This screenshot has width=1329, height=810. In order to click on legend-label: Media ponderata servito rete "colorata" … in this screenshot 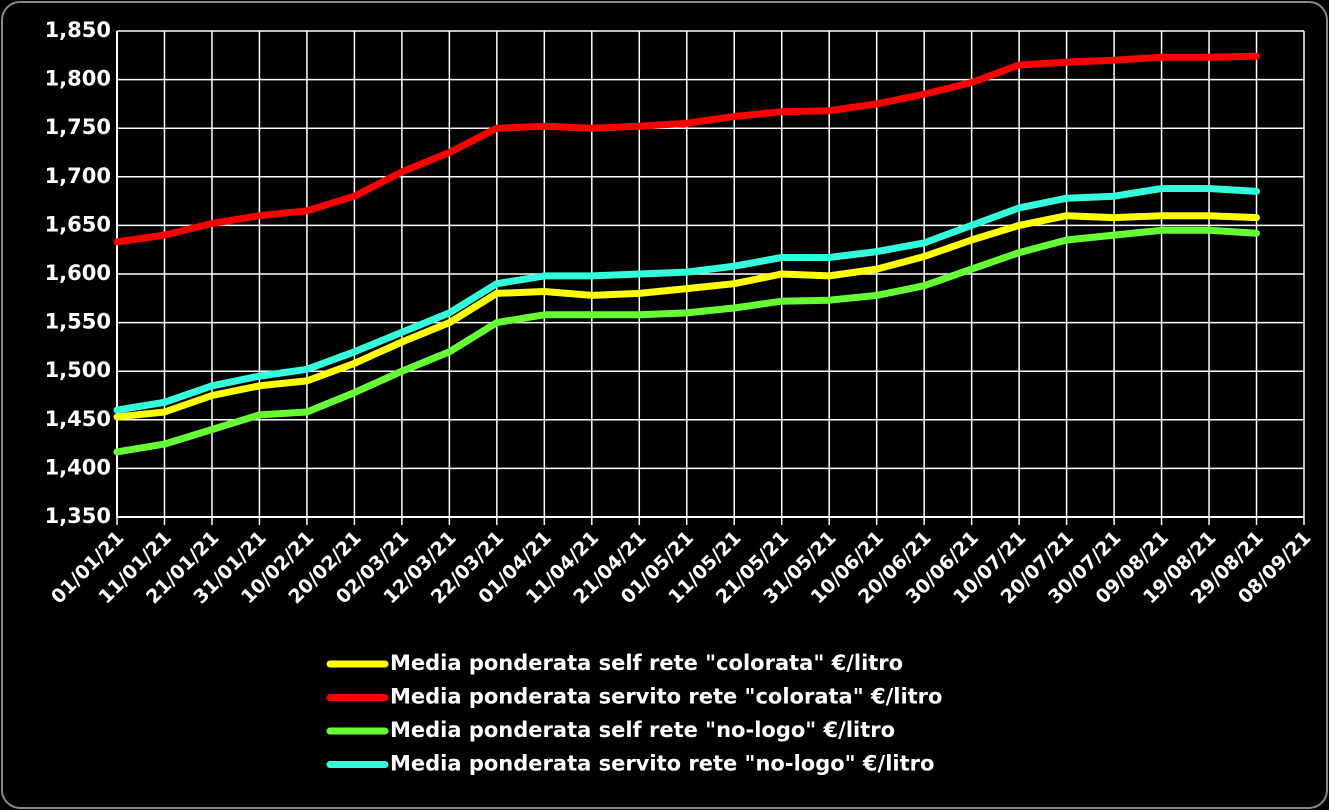, I will do `click(666, 697)`.